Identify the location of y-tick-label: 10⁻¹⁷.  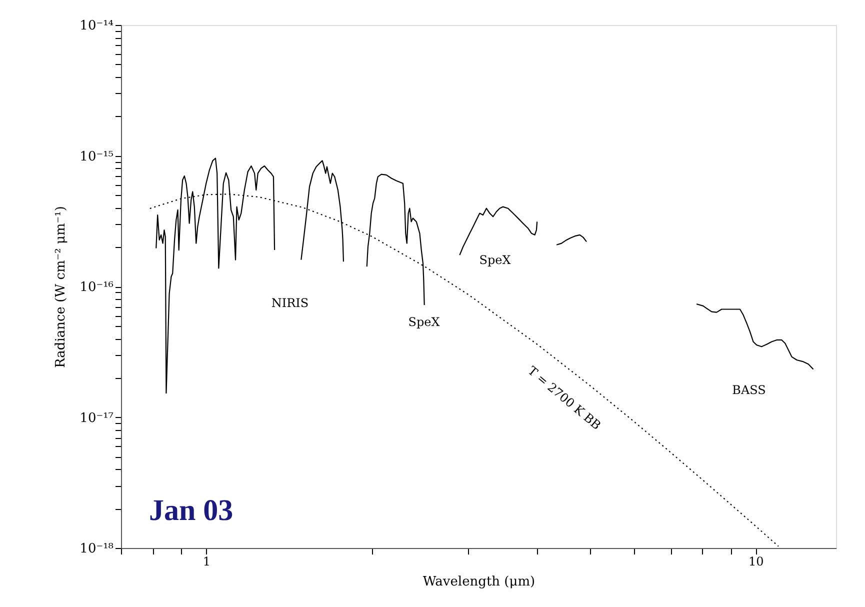
(97, 418).